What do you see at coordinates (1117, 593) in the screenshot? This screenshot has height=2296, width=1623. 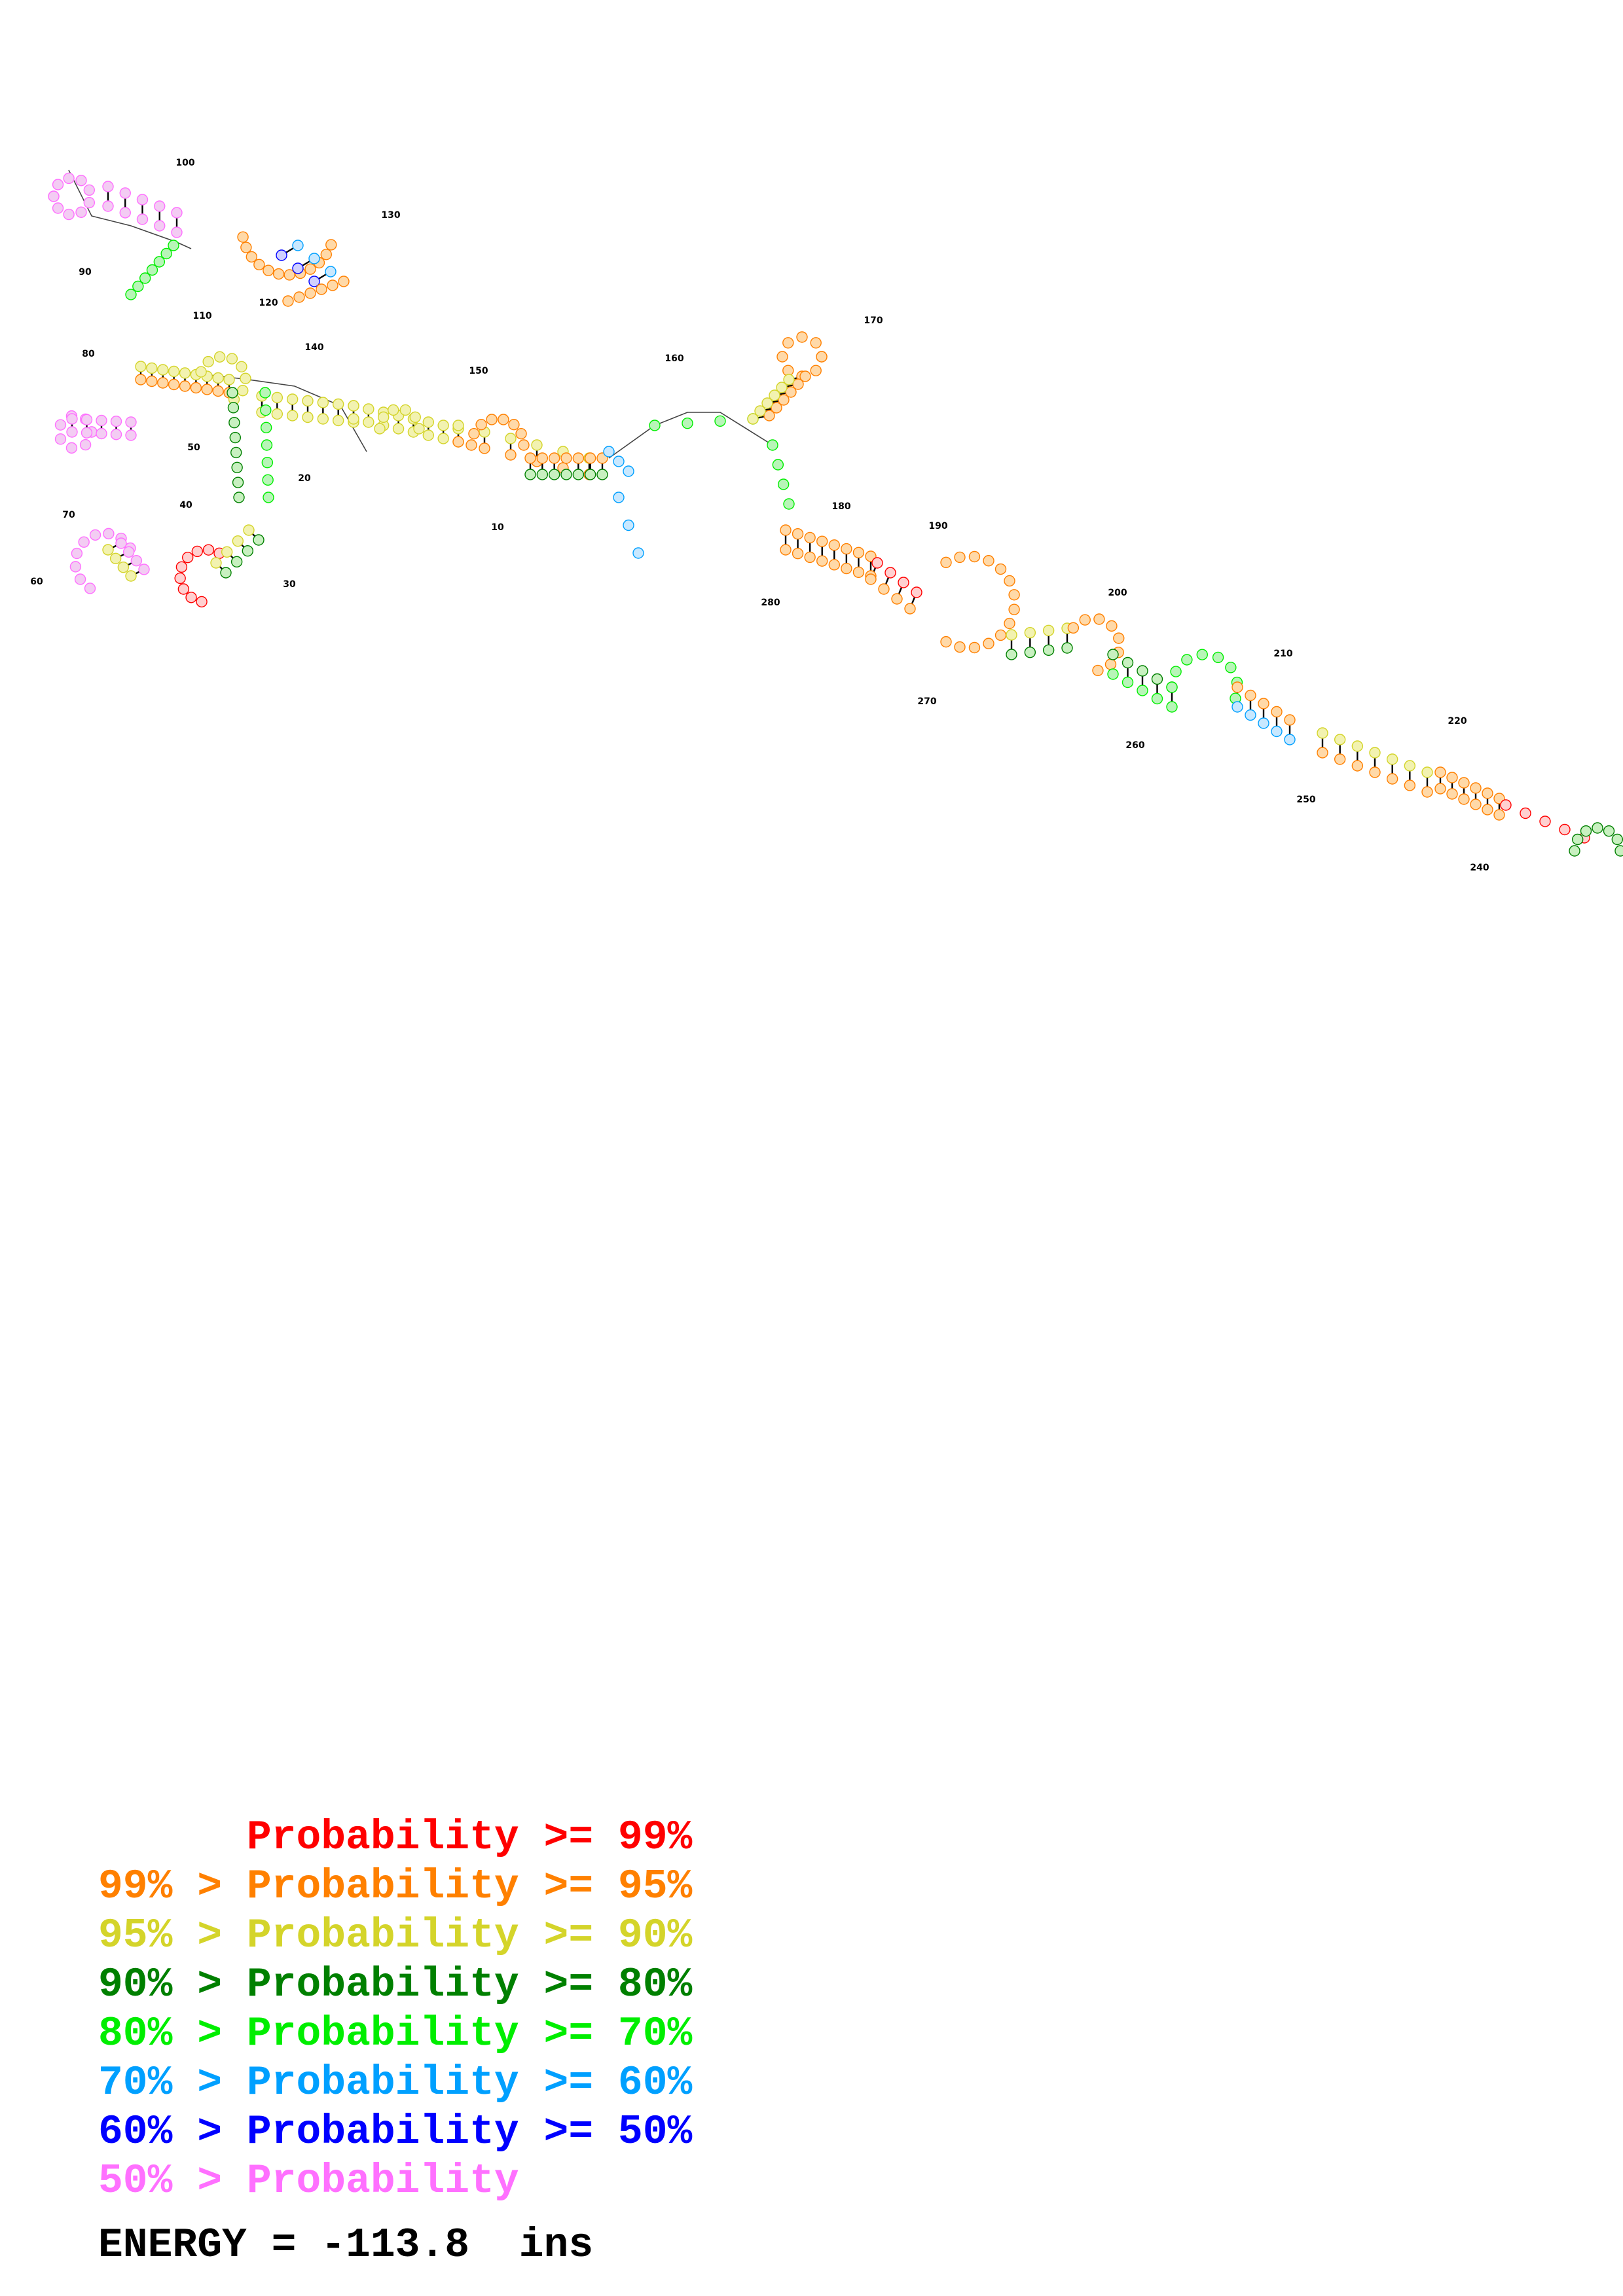 I see `position-label: 200` at bounding box center [1117, 593].